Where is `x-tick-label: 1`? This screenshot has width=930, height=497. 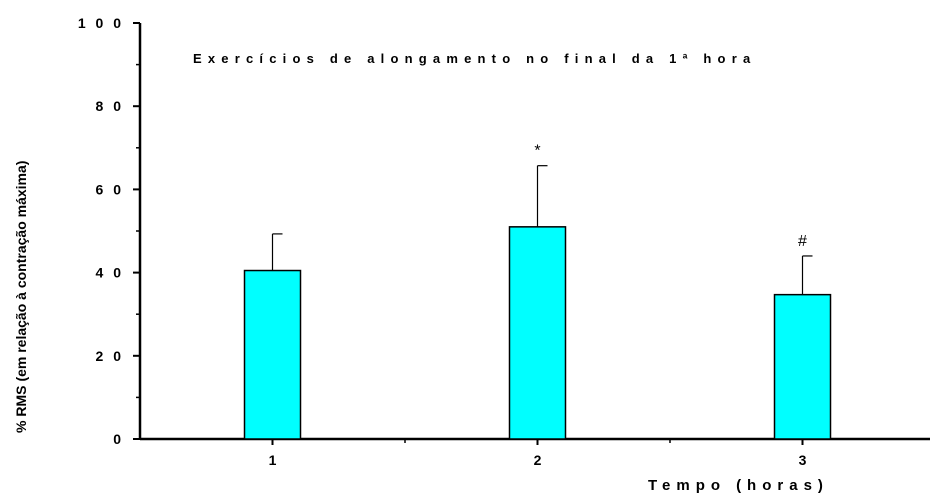
x-tick-label: 1 is located at coordinates (273, 460).